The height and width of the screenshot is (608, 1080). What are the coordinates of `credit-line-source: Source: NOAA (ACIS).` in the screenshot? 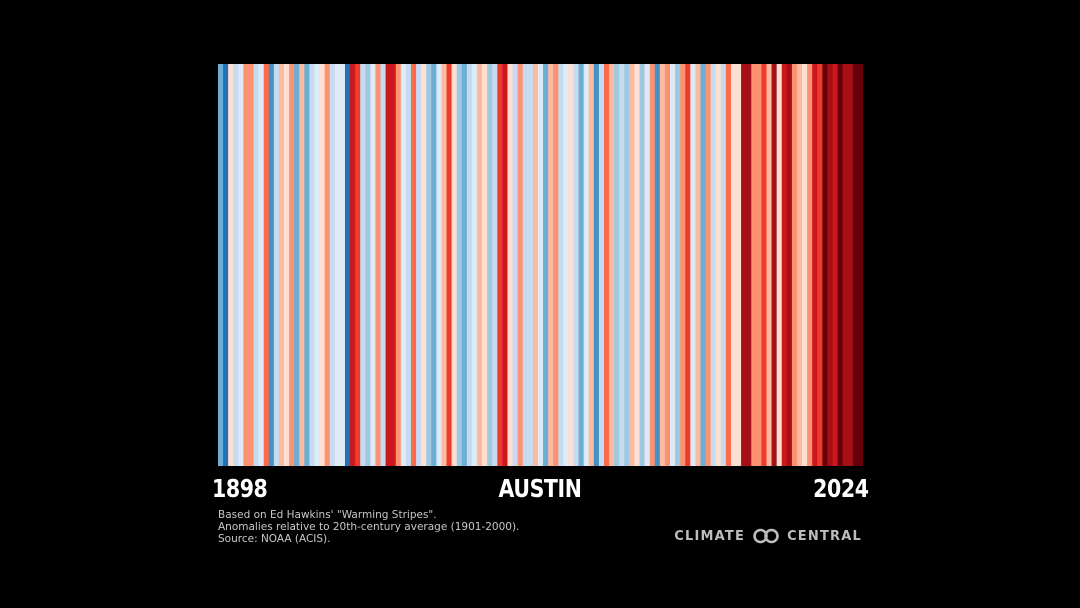 It's located at (274, 539).